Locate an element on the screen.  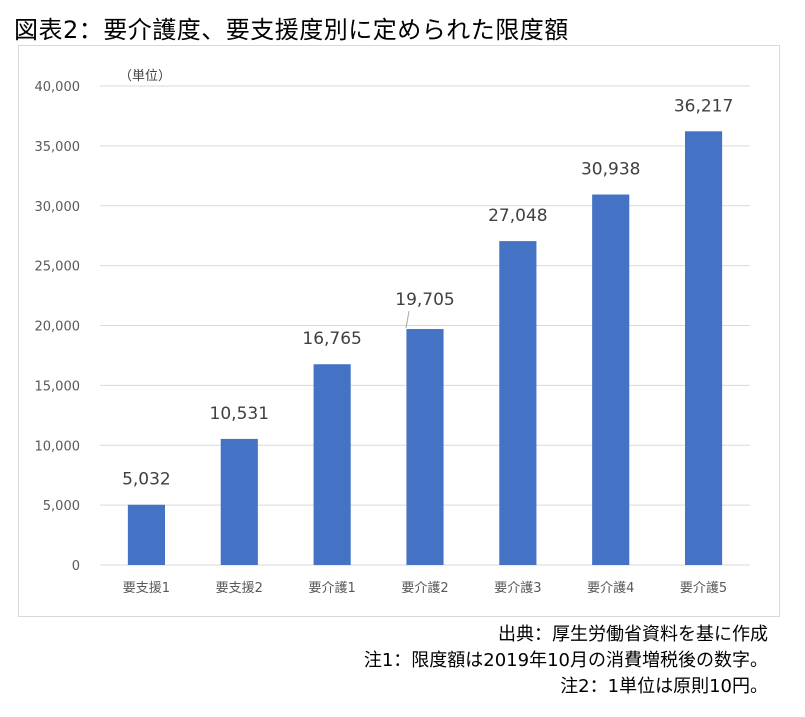
data-label: 5,032 is located at coordinates (146, 480).